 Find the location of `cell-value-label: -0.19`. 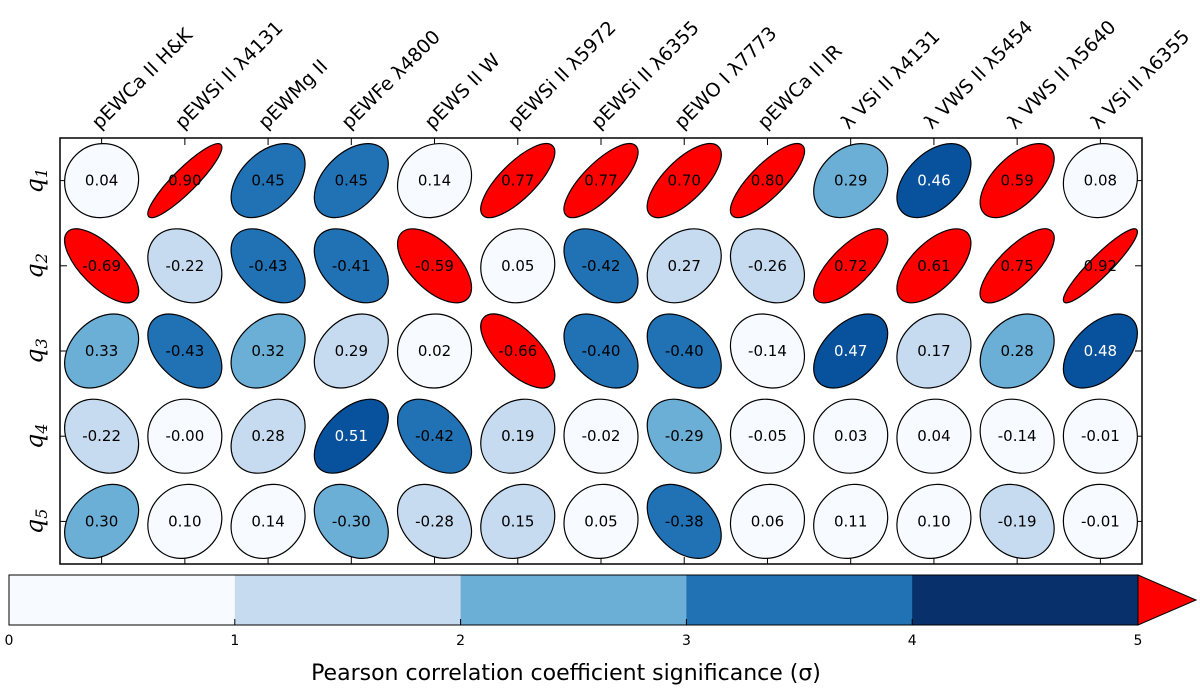

cell-value-label: -0.19 is located at coordinates (1017, 521).